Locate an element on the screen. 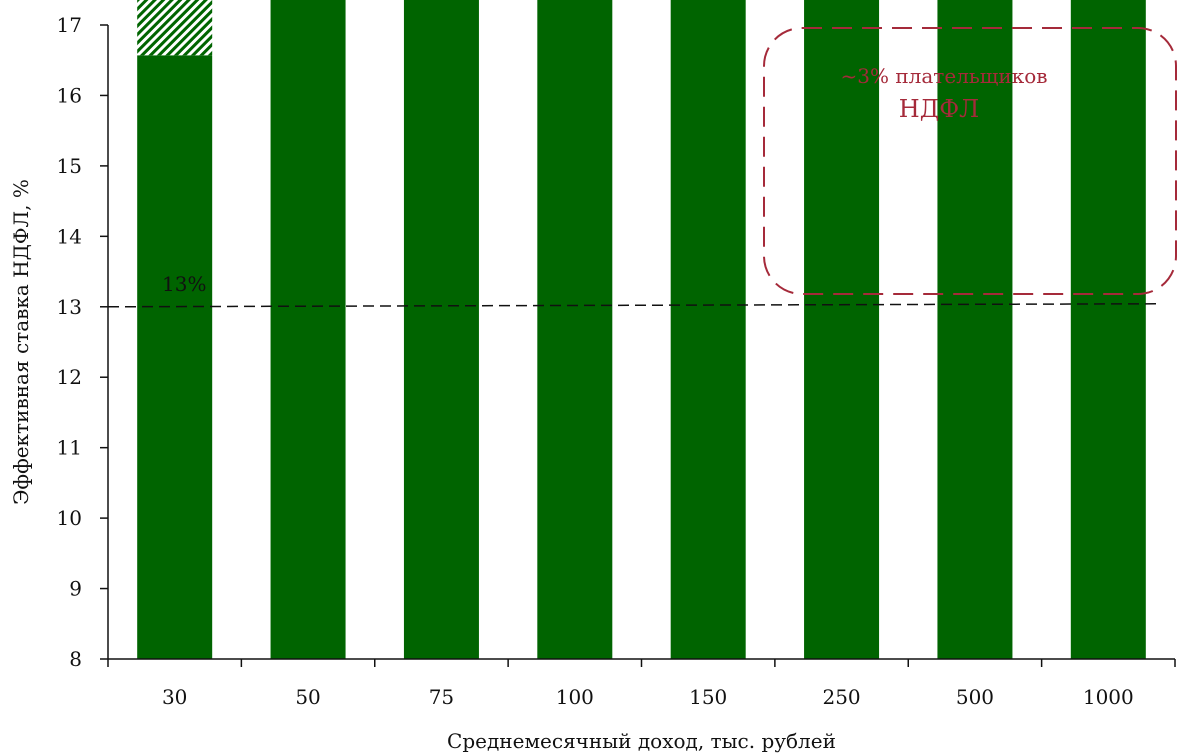  y-tick-label-17: 17 is located at coordinates (69, 25).